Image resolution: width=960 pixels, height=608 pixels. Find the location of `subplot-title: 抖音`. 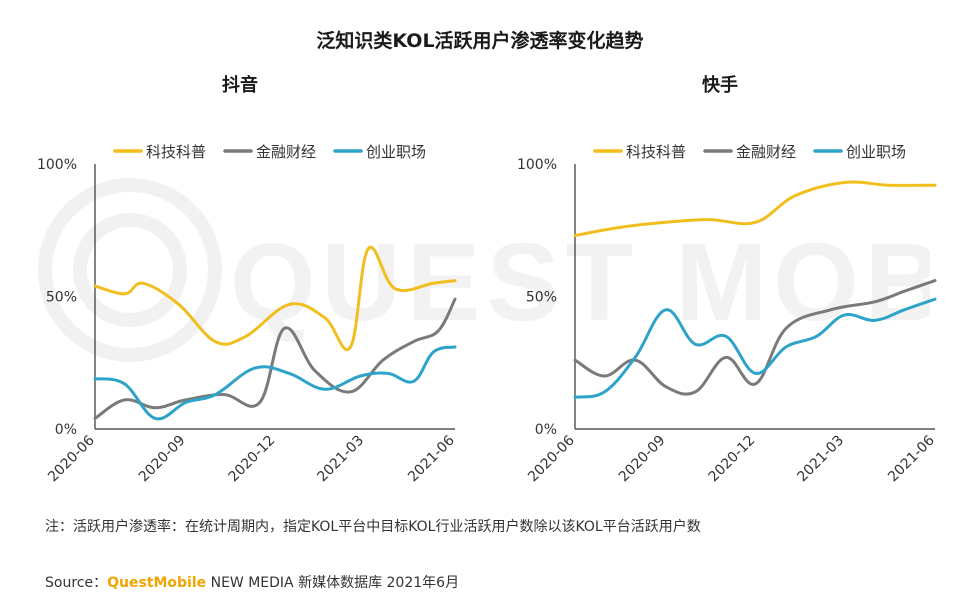

subplot-title: 抖音 is located at coordinates (240, 85).